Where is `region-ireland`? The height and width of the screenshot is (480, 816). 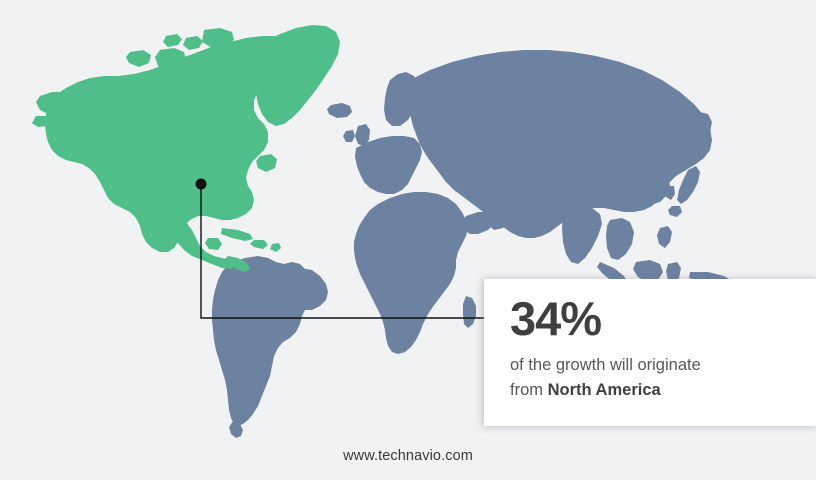
region-ireland is located at coordinates (349, 136).